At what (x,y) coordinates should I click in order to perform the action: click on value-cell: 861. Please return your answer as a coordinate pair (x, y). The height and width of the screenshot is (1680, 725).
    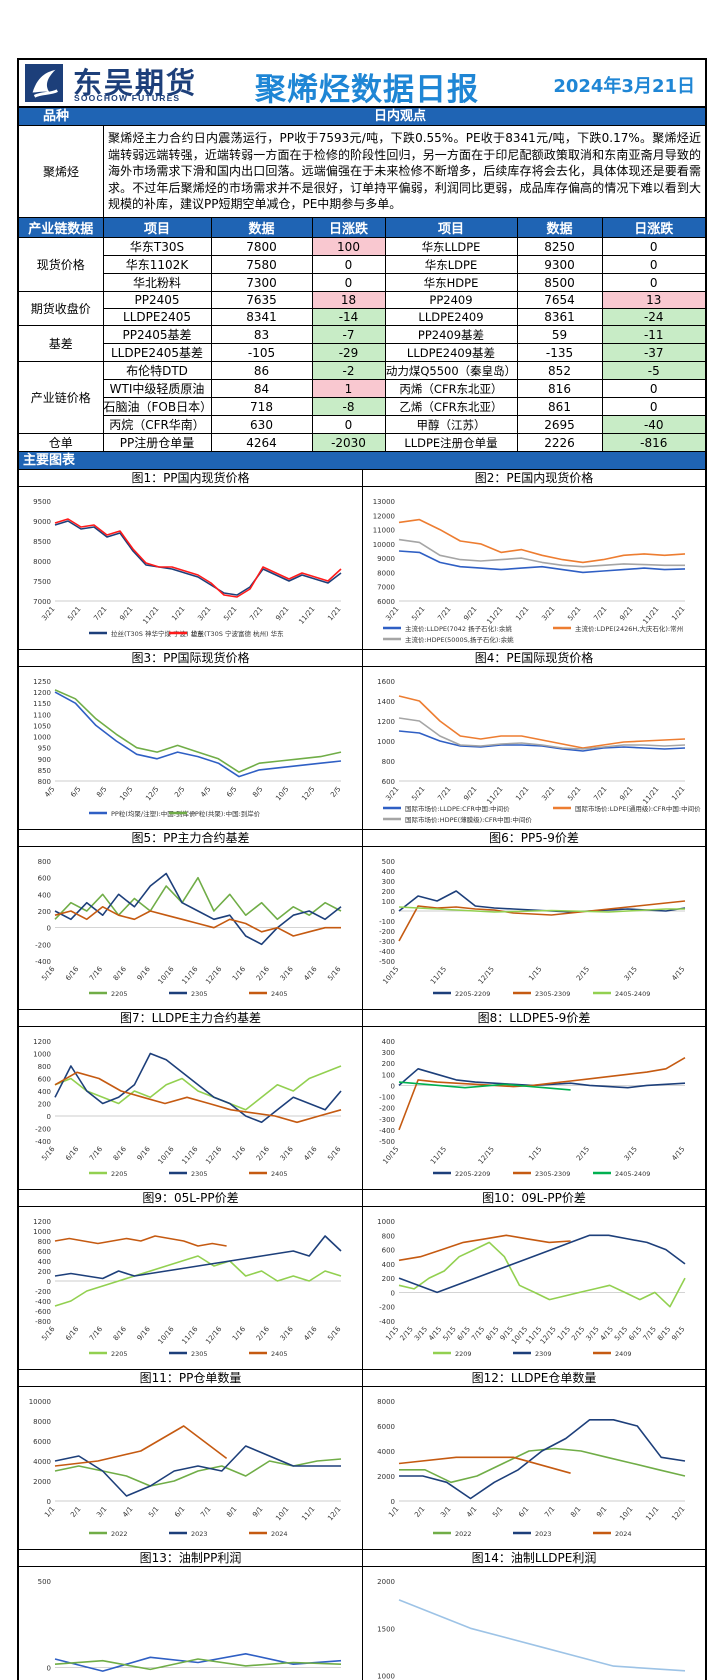
    Looking at the image, I should click on (559, 406).